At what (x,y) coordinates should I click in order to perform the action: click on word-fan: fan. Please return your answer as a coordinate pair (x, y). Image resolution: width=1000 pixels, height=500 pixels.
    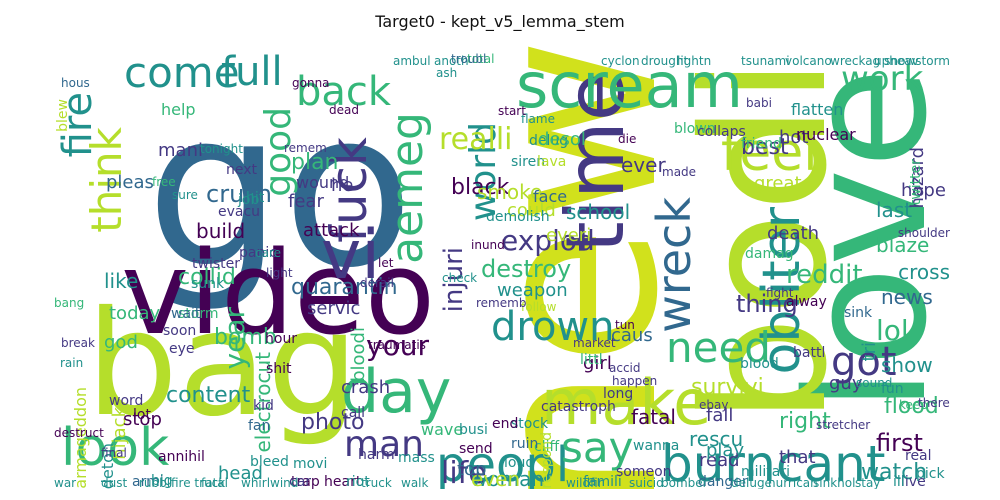
    Looking at the image, I should click on (259, 426).